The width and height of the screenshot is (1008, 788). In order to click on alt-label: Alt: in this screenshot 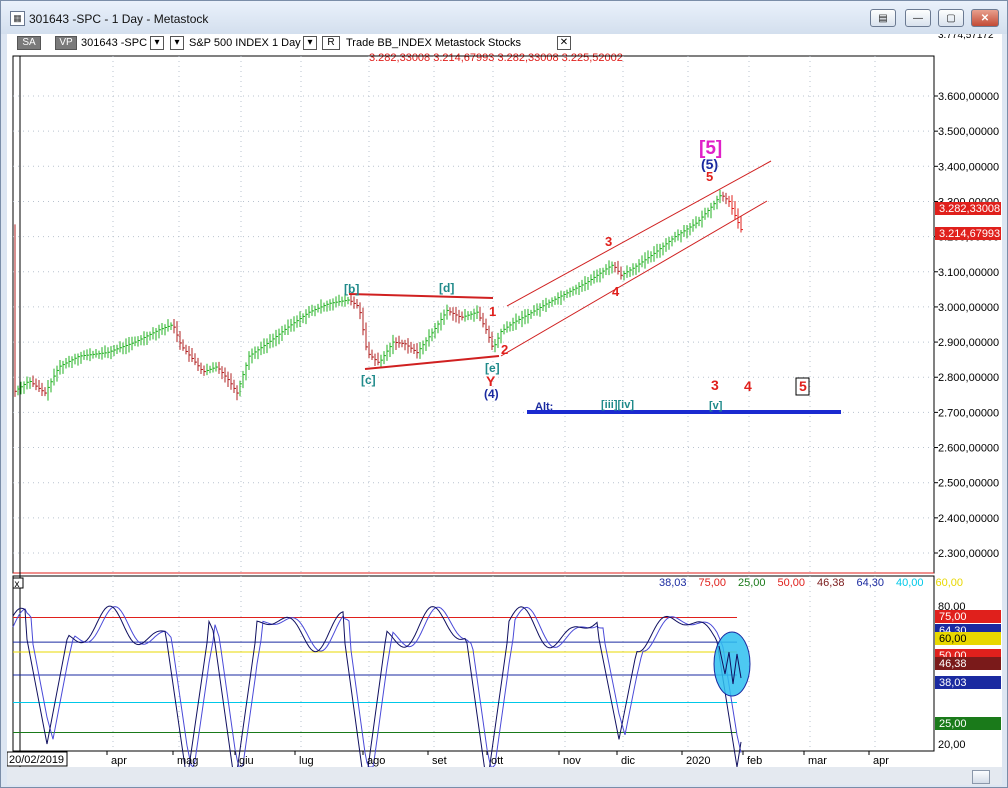, I will do `click(544, 407)`.